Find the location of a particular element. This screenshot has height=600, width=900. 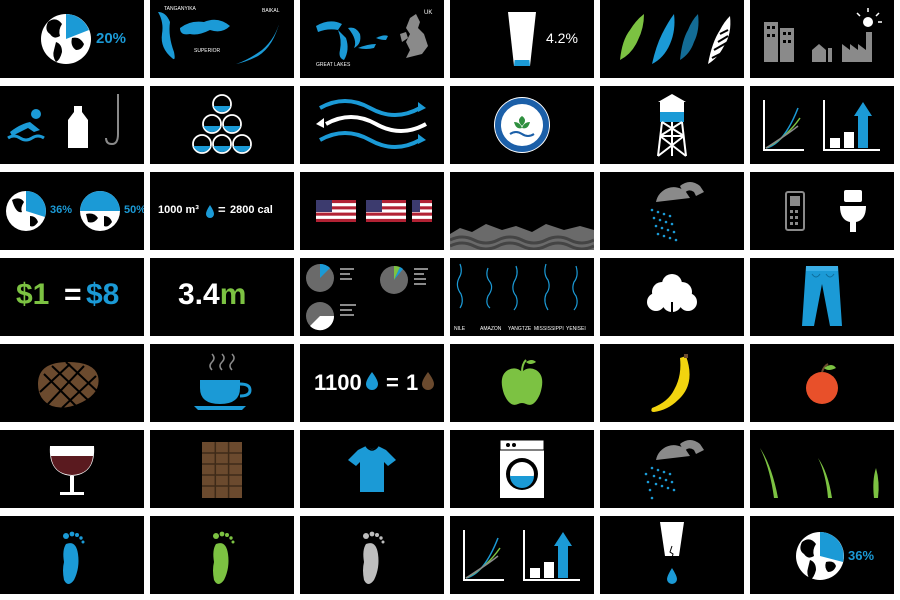

equation-left: 1000 m³ is located at coordinates (178, 210).